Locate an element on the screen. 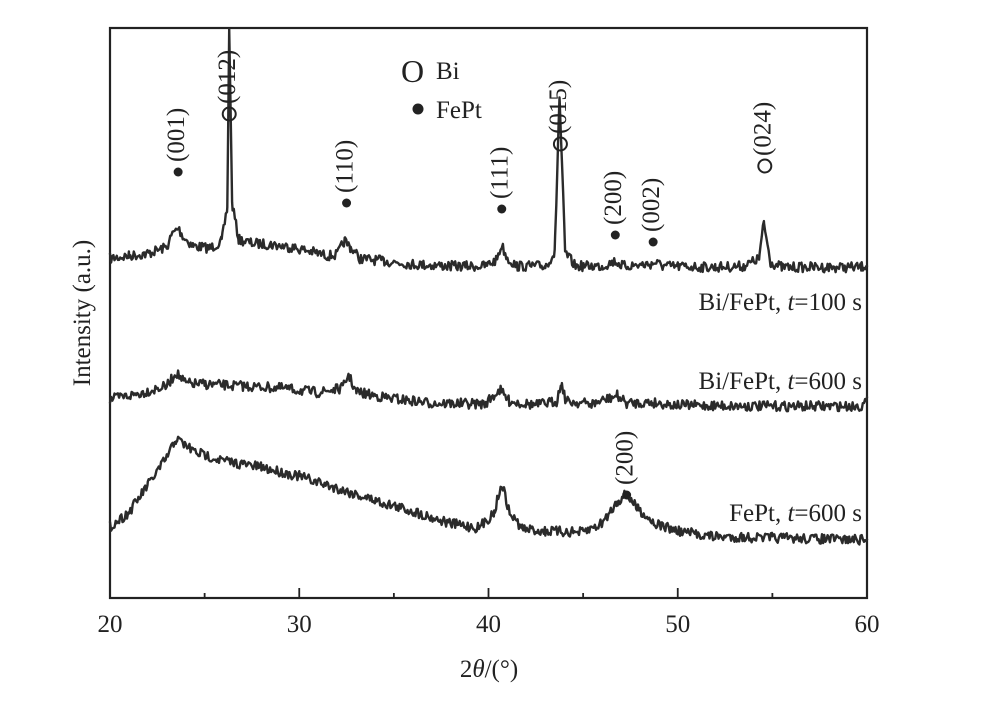 This screenshot has width=1000, height=724. legend-bi-label: Bi is located at coordinates (448, 71).